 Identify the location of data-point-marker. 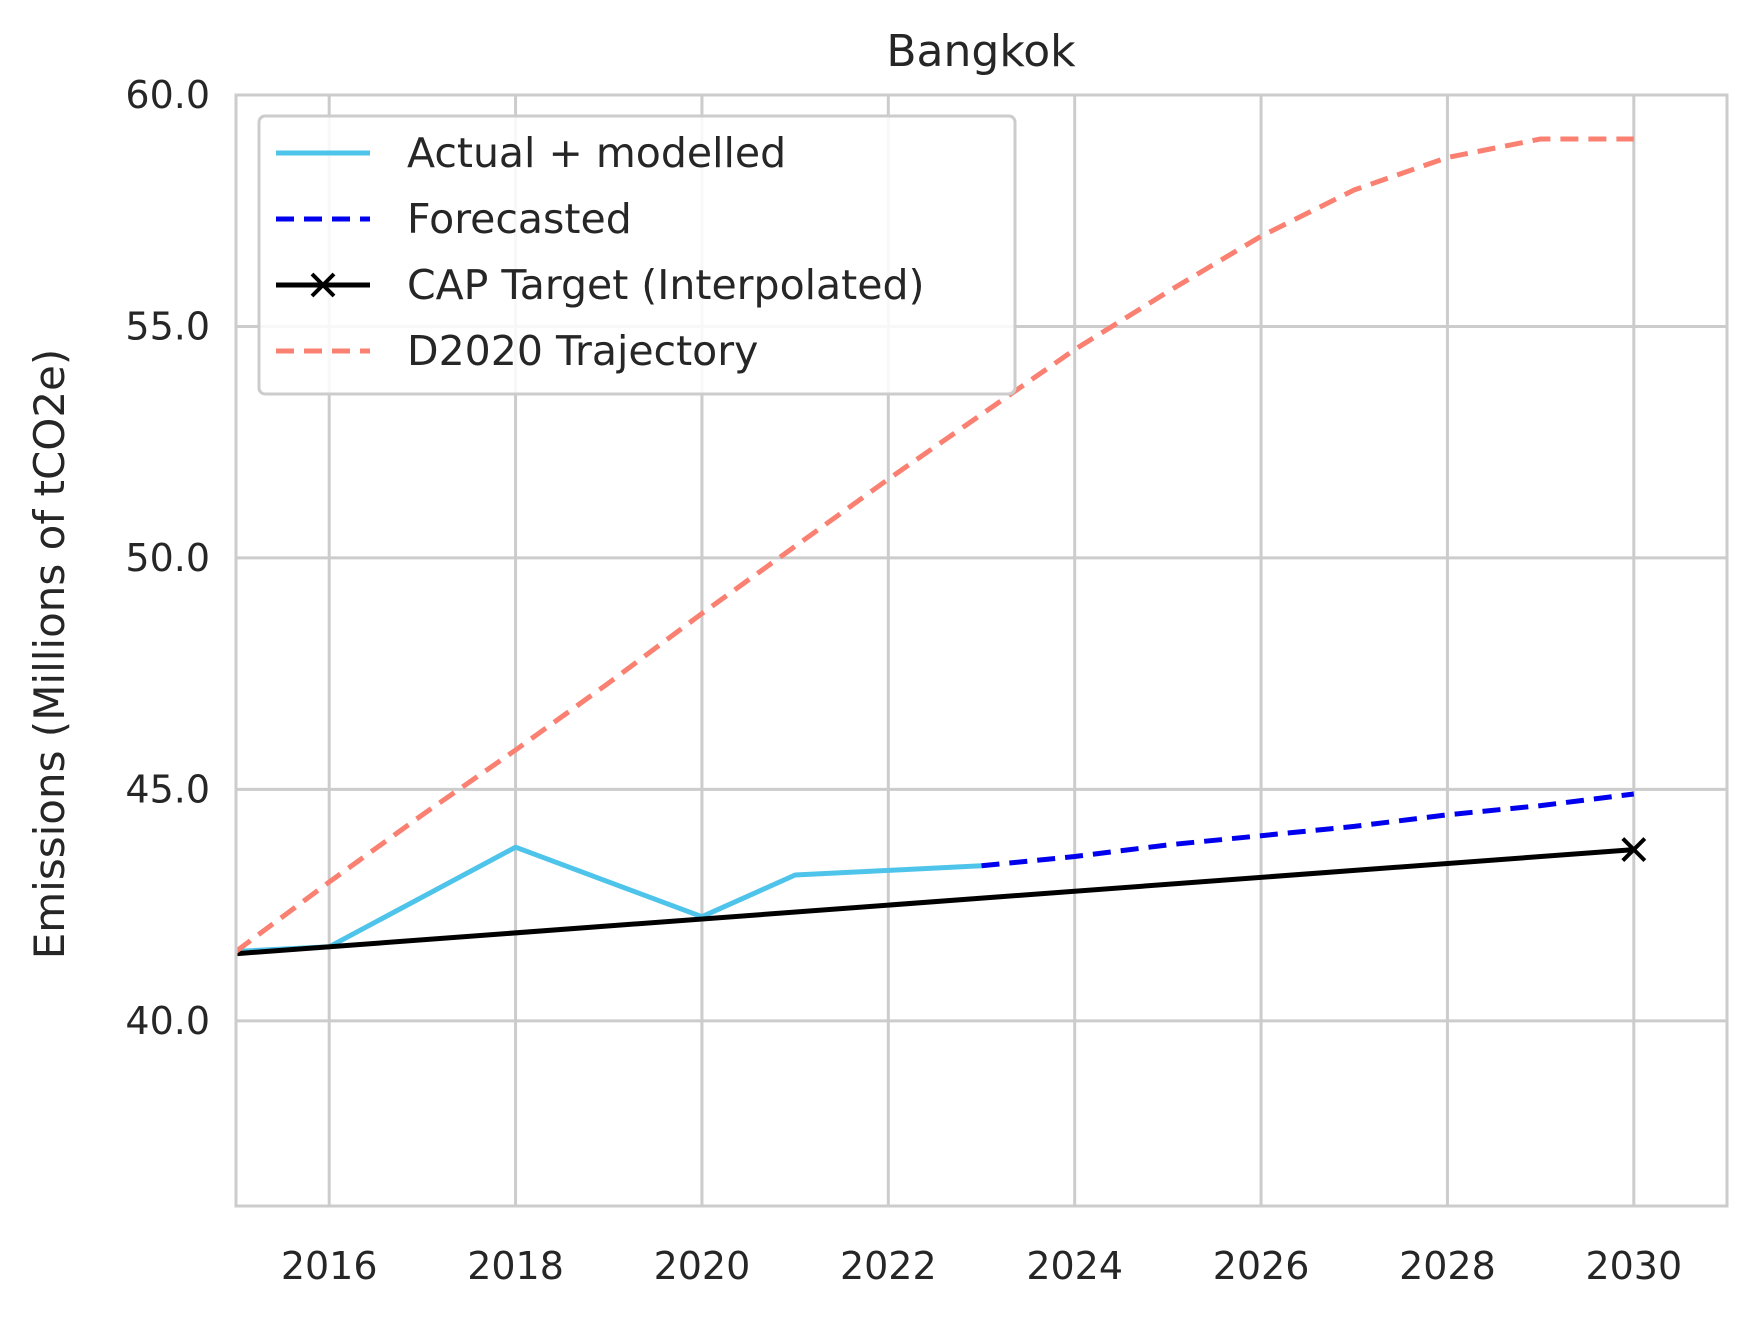
(1634, 849).